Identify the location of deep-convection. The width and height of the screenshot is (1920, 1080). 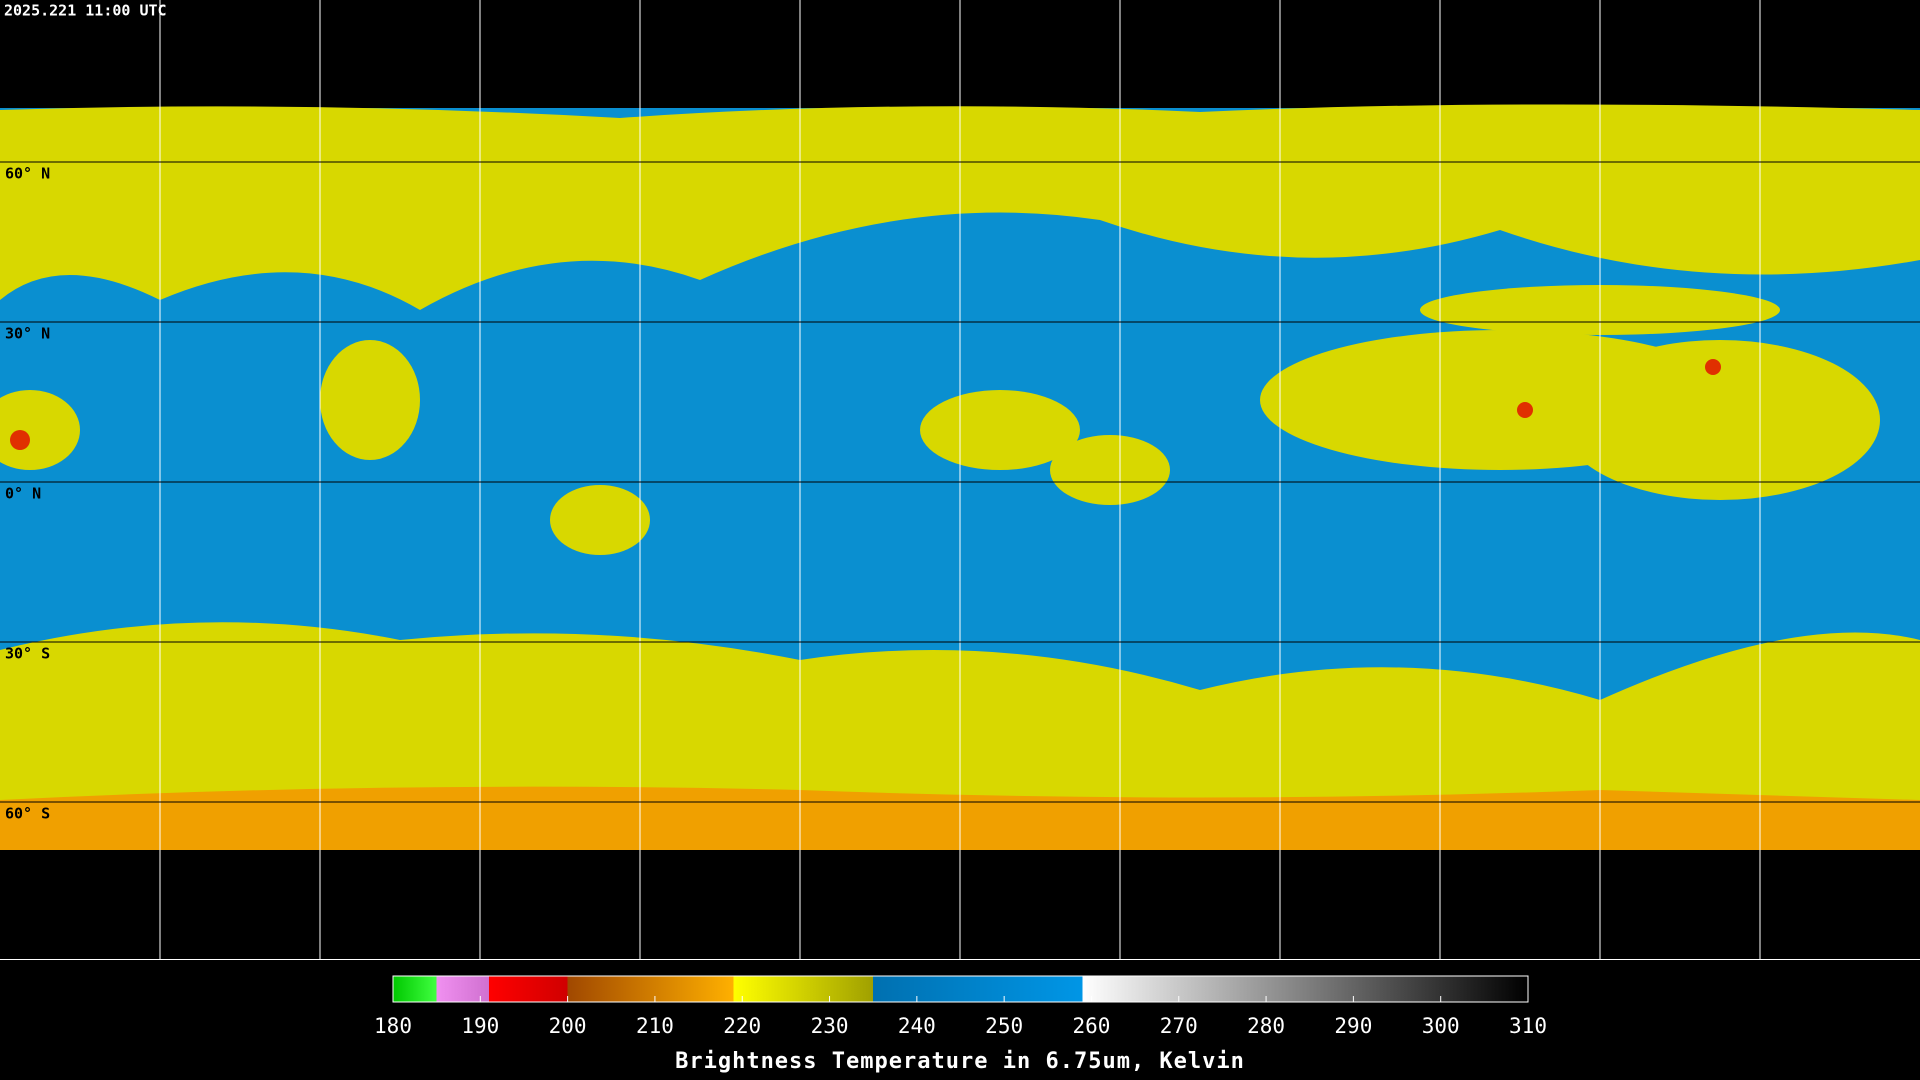
(865, 404).